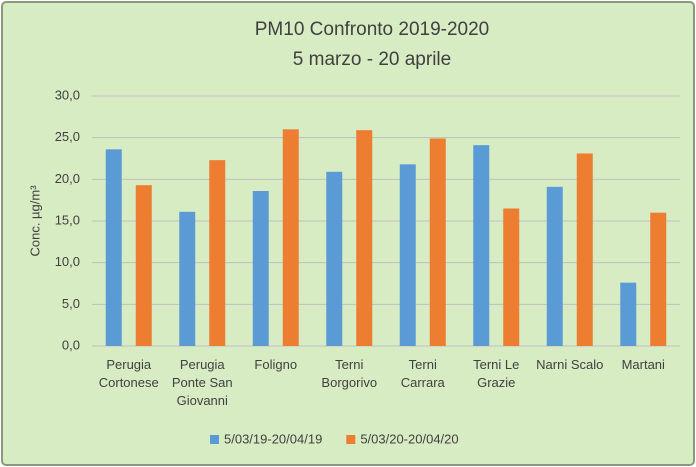 Image resolution: width=696 pixels, height=467 pixels. What do you see at coordinates (643, 364) in the screenshot?
I see `x-tick-label: Martani` at bounding box center [643, 364].